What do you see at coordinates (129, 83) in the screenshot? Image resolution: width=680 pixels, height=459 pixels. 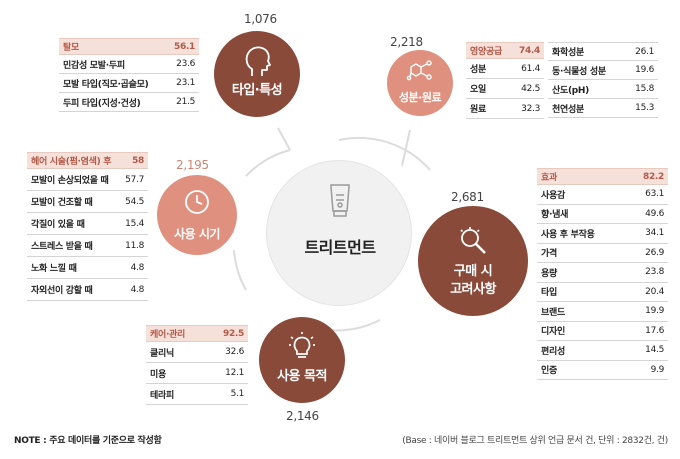 I see `table-row: 모발 타입(직모·곱슬모) 23.1` at bounding box center [129, 83].